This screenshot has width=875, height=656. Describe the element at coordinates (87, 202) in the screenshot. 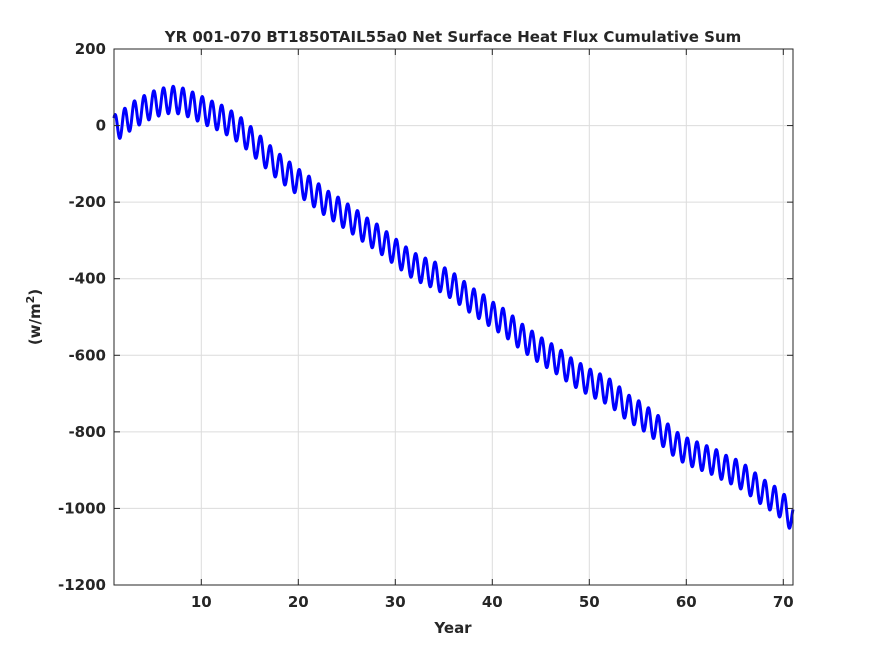

I see `y-tick-label: -200` at that location.